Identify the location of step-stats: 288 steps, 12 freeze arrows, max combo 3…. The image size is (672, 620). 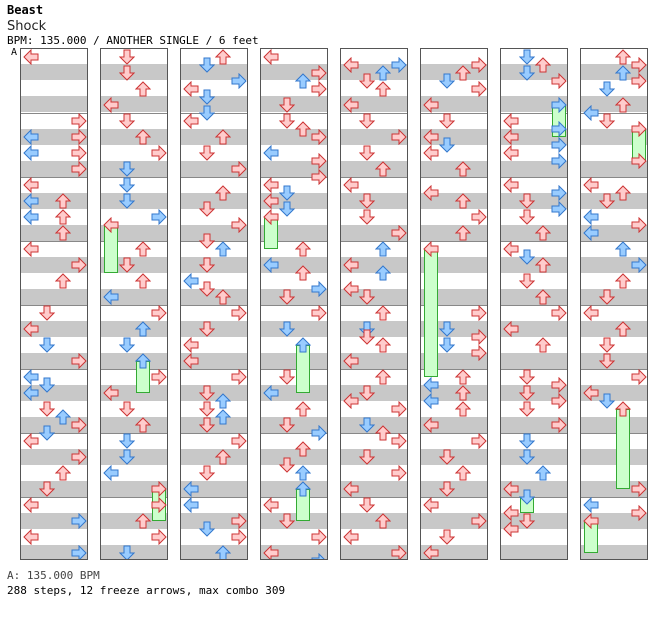
(146, 590).